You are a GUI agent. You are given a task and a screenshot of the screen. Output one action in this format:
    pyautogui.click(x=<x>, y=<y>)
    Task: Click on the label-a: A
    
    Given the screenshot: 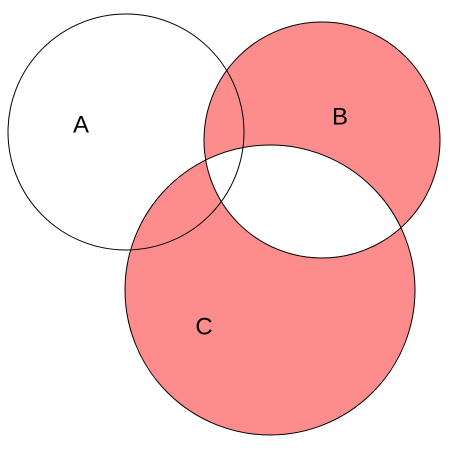 What is the action you would take?
    pyautogui.click(x=81, y=124)
    